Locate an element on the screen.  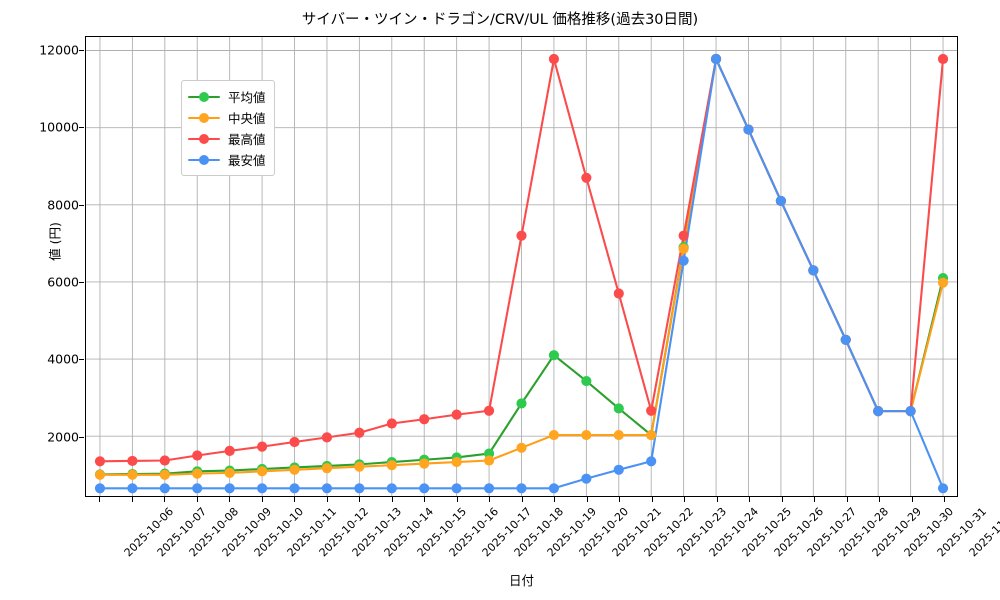
y-tick-label: 8000 is located at coordinates (63, 205).